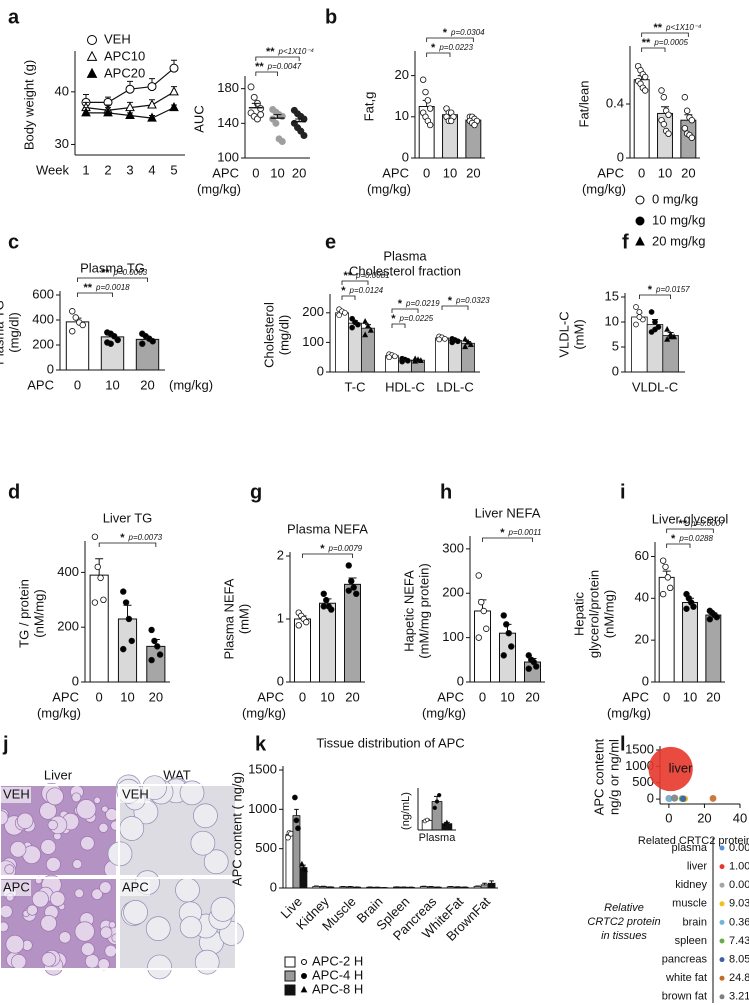 Image resolution: width=749 pixels, height=1005 pixels. What do you see at coordinates (697, 867) in the screenshot?
I see `tissue-name: liver` at bounding box center [697, 867].